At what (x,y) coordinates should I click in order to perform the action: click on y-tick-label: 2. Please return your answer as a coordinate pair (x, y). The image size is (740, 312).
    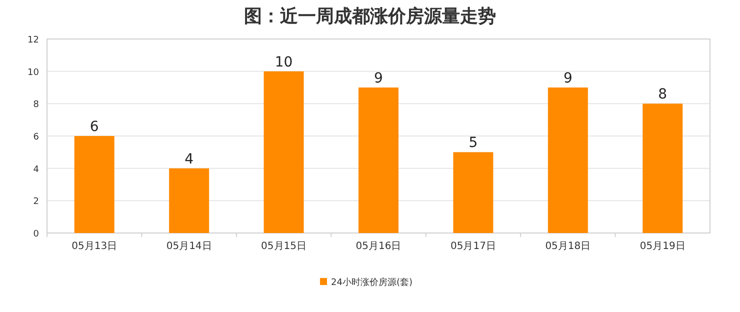
    Looking at the image, I should click on (36, 202).